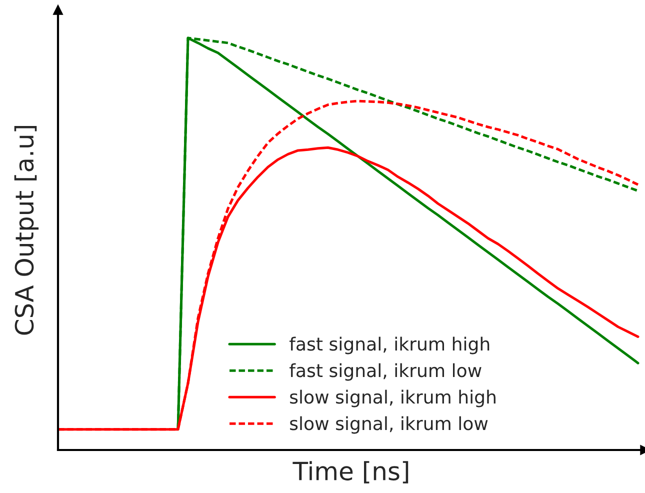 The height and width of the screenshot is (493, 645). I want to click on y-axis-title: CSA Output [a.u], so click(26, 230).